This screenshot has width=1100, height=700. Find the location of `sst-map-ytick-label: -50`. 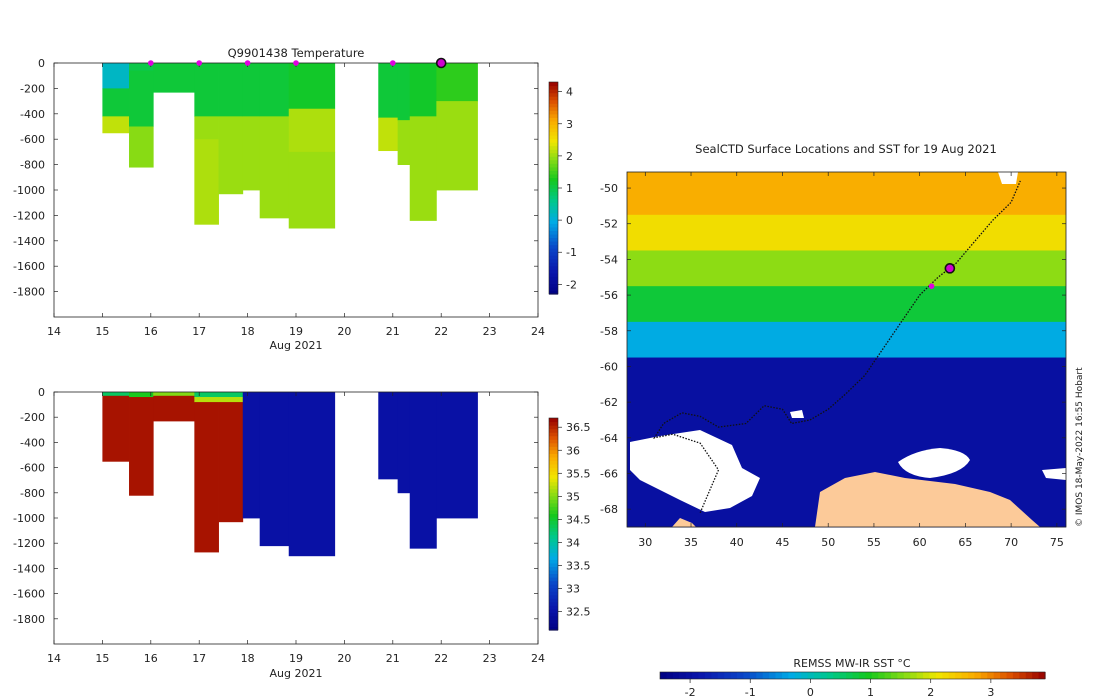

sst-map-ytick-label: -50 is located at coordinates (609, 188).